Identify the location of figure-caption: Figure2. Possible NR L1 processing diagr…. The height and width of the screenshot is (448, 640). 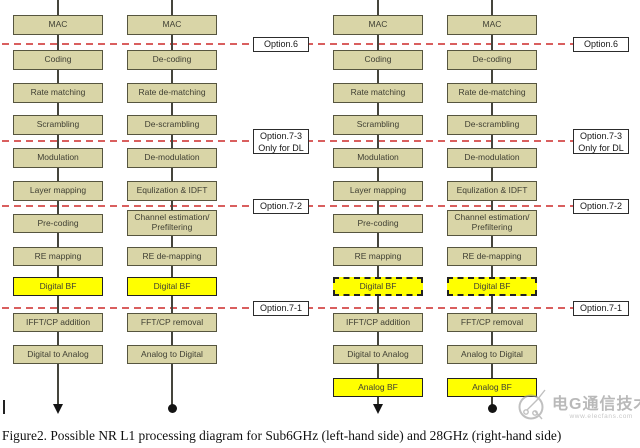
(282, 435).